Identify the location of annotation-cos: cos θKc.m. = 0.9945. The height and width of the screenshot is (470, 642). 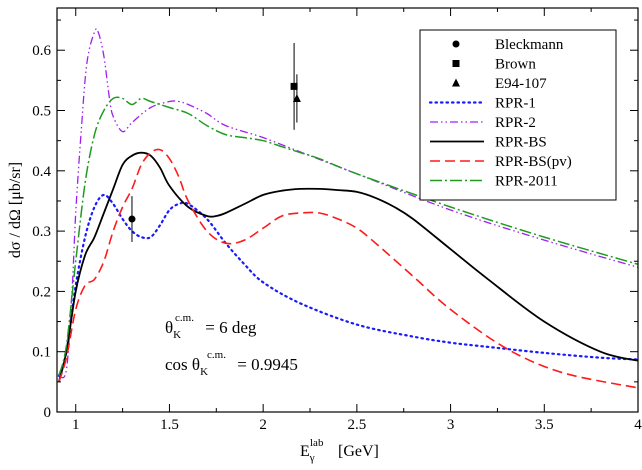
(231, 363).